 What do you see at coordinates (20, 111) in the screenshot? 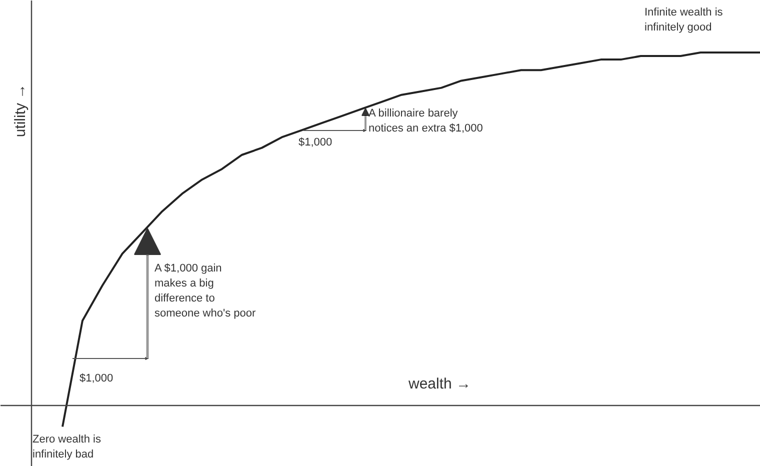
I see `y-axis-title: utility →` at bounding box center [20, 111].